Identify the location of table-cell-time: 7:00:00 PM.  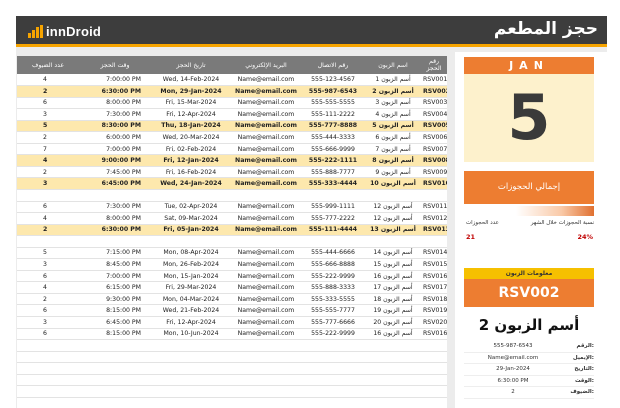
(115, 80).